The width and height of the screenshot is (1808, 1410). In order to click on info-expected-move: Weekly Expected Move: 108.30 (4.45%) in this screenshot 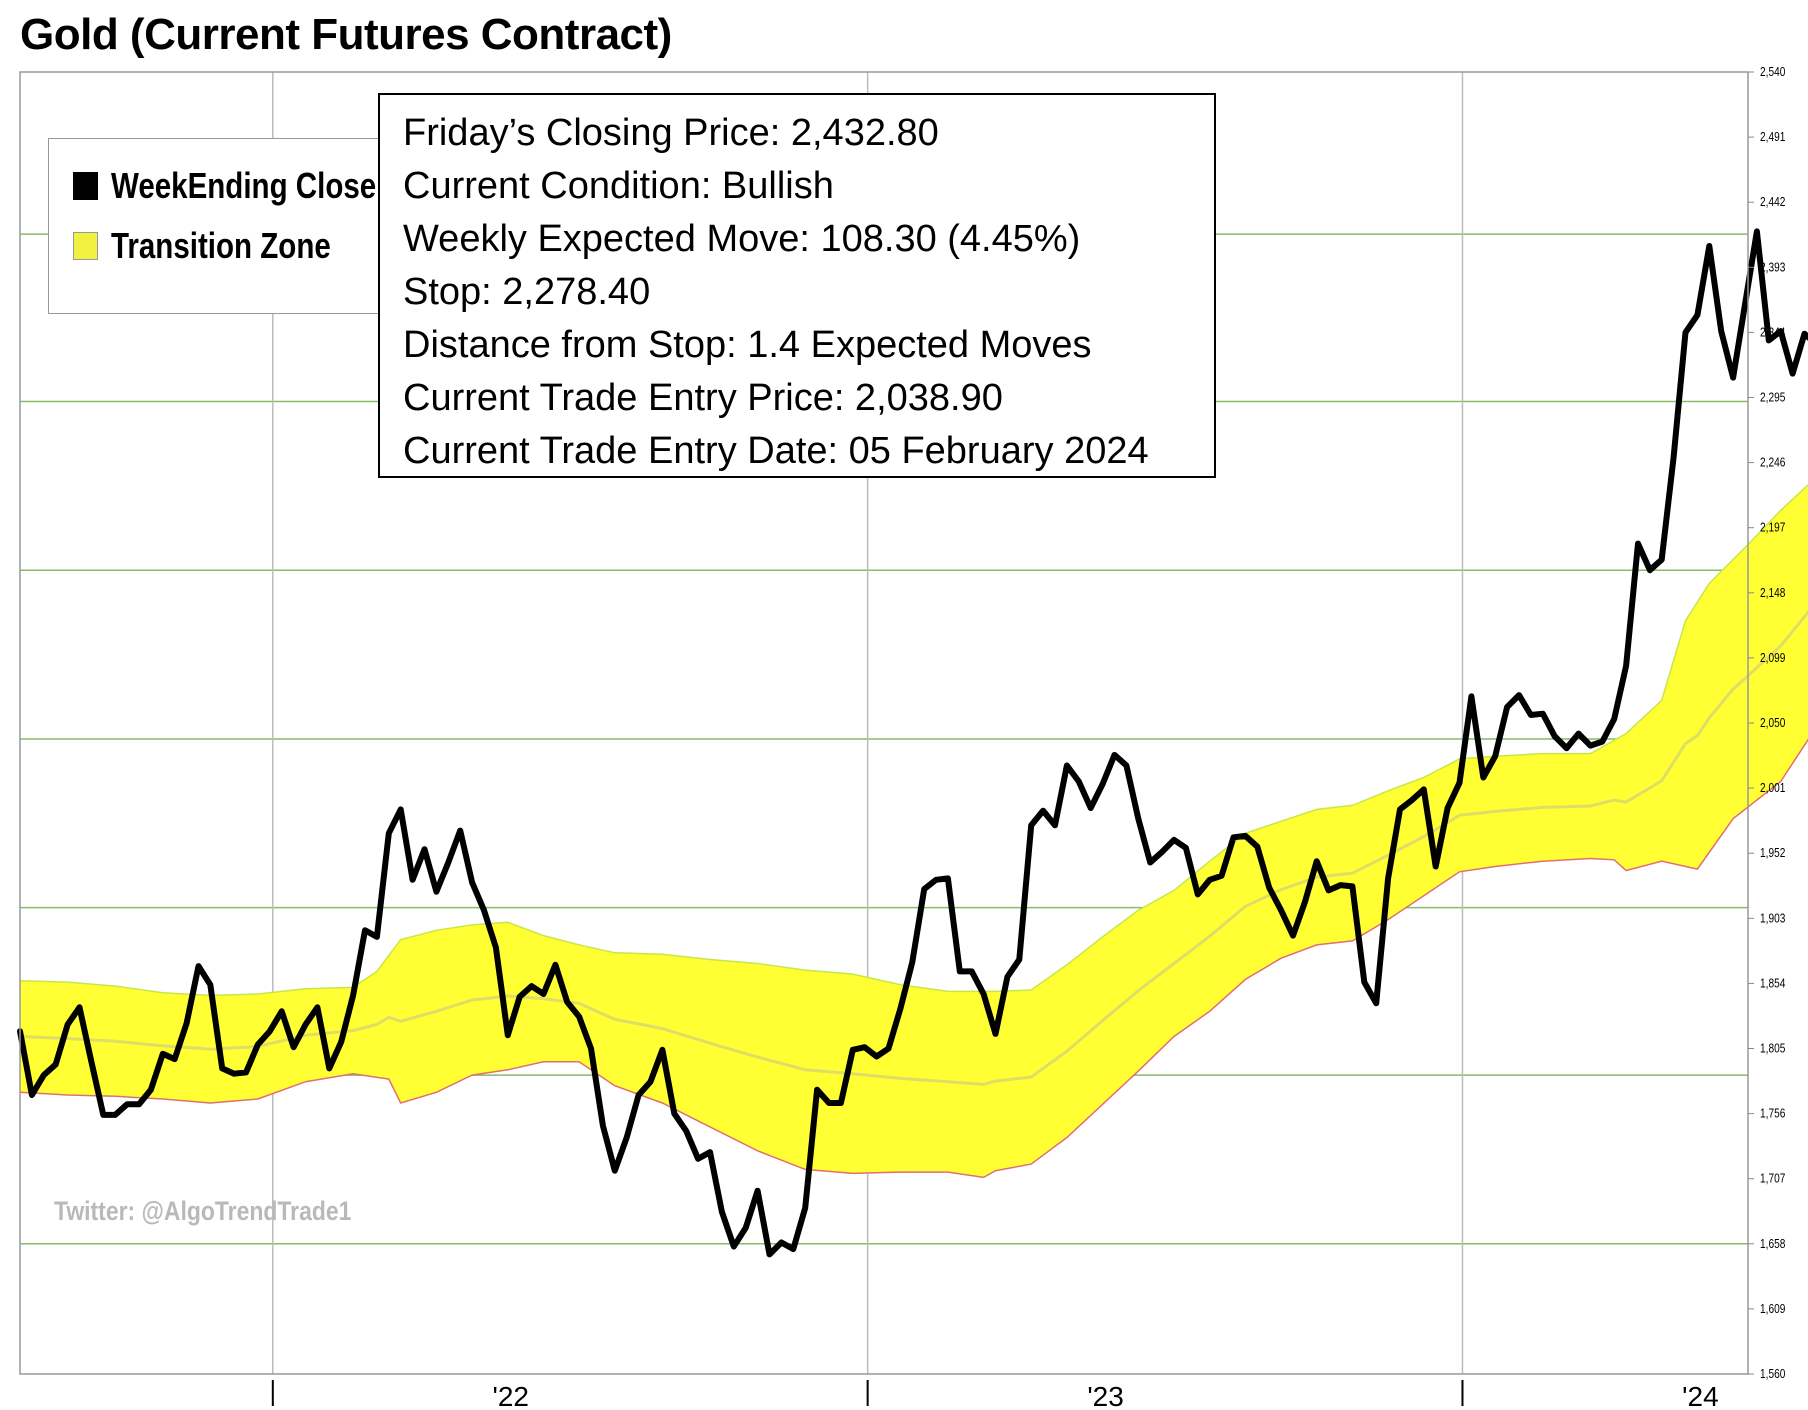, I will do `click(742, 239)`.